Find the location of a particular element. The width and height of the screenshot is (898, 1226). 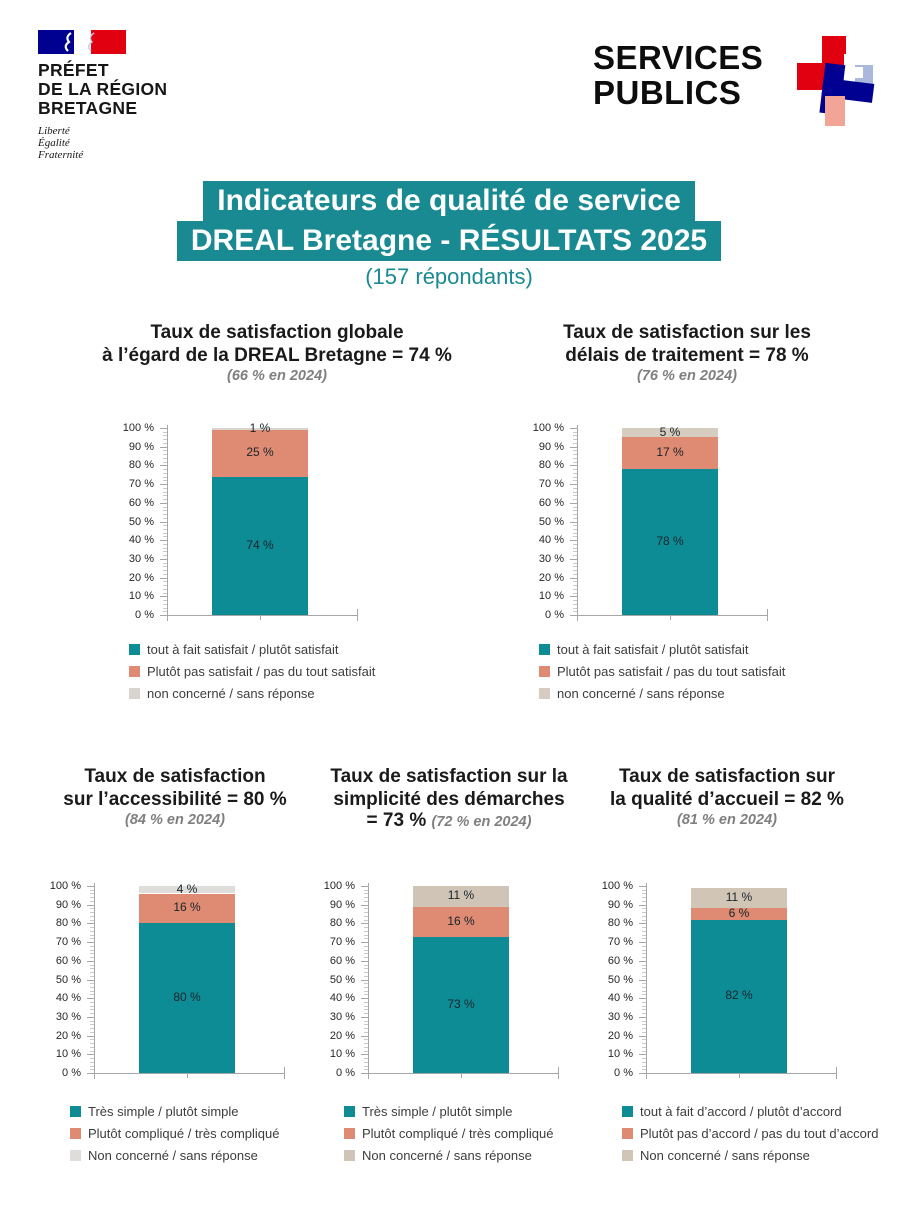

legend-label: tout à fait satisfait / plutôt satisfait is located at coordinates (653, 649).